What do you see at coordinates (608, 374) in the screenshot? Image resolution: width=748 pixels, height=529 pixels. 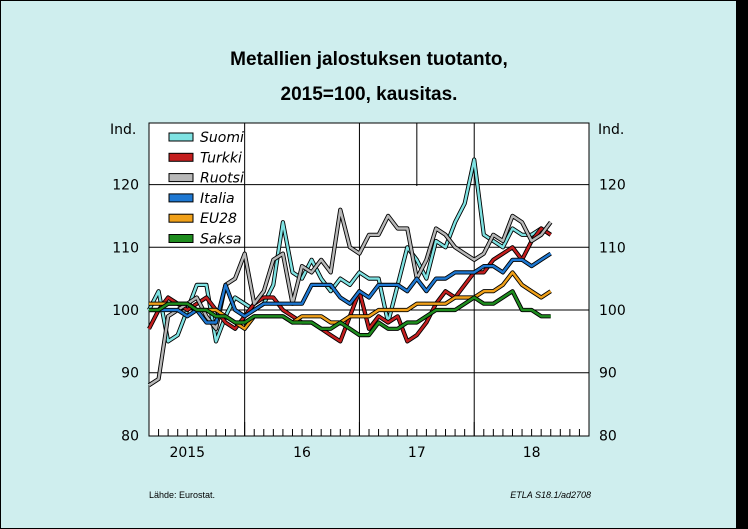 I see `y-tick-right: 90` at bounding box center [608, 374].